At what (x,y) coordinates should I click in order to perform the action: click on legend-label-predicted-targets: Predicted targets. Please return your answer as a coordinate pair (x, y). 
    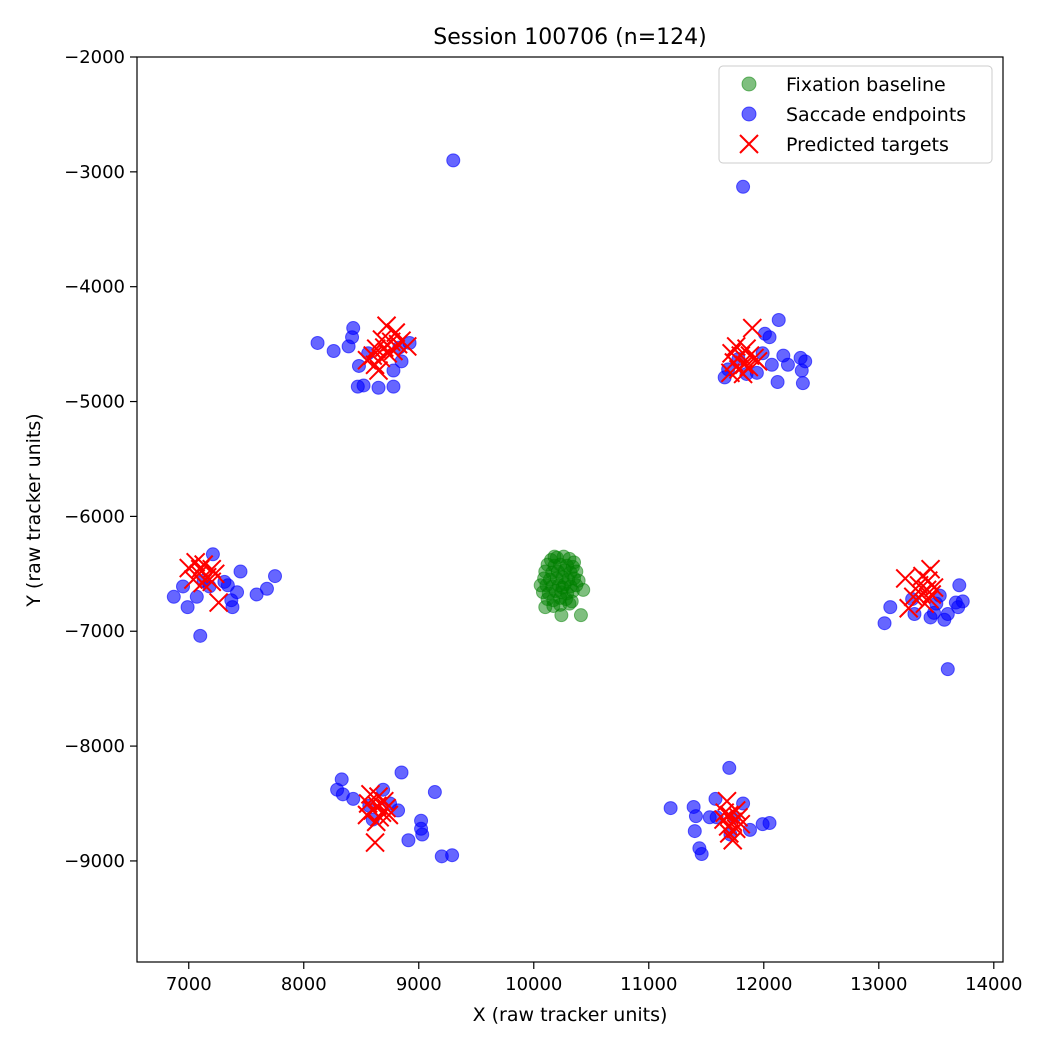
    Looking at the image, I should click on (867, 145).